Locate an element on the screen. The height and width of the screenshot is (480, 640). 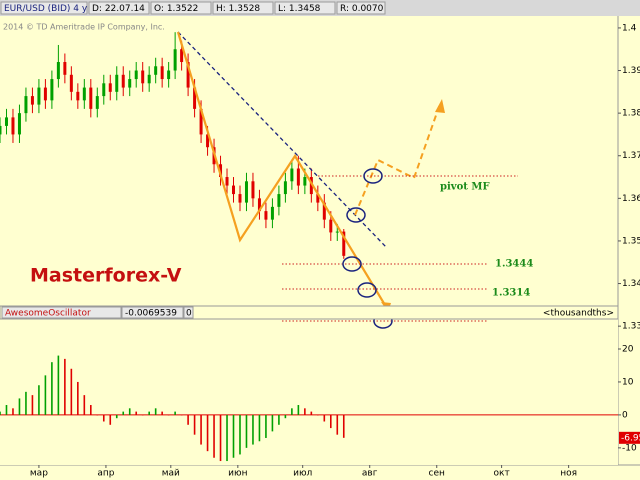
x-tick-label: апр is located at coordinates (105, 474).